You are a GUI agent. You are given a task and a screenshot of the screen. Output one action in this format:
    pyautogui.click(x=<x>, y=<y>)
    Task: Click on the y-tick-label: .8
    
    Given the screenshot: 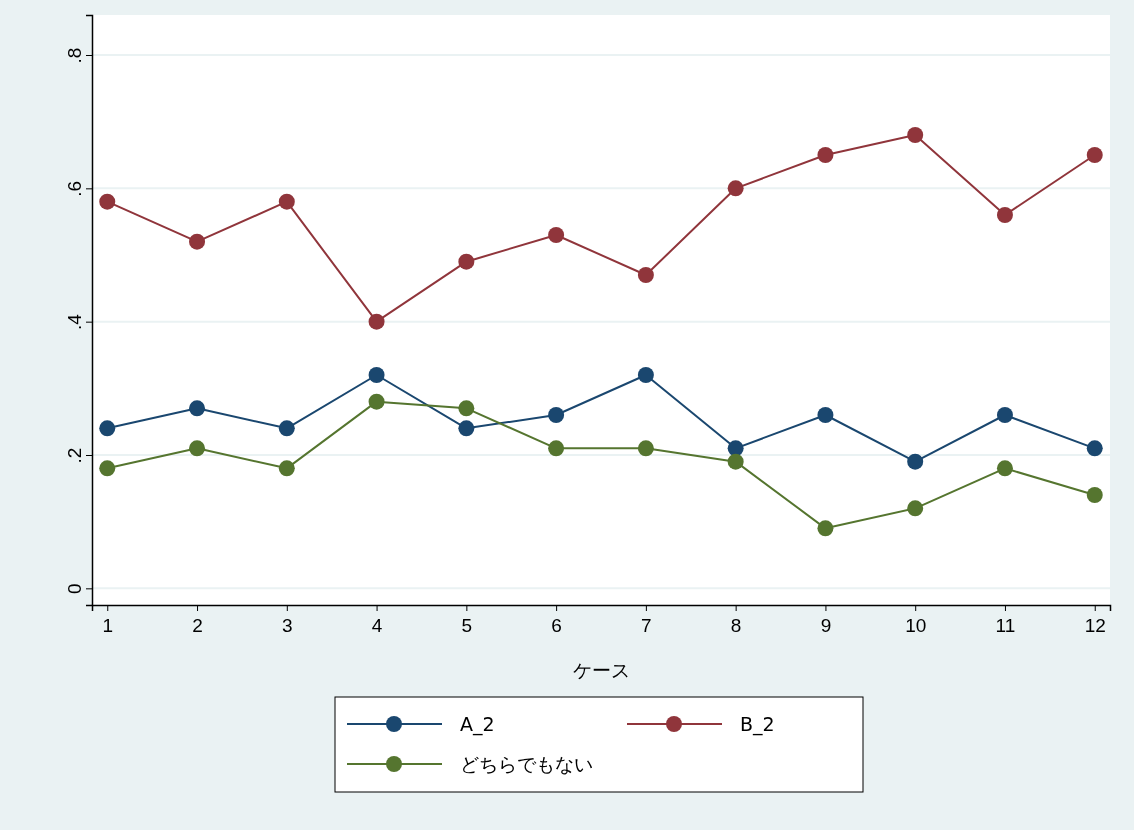 What is the action you would take?
    pyautogui.click(x=74, y=55)
    